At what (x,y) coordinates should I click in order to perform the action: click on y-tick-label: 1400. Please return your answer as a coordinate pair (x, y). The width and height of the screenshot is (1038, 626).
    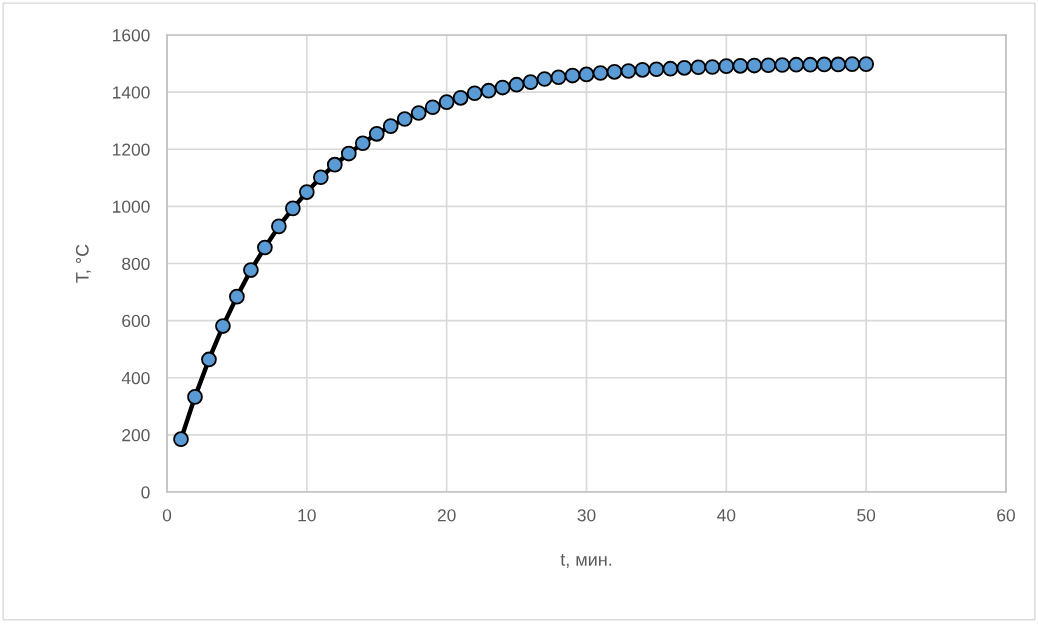
    Looking at the image, I should click on (131, 92).